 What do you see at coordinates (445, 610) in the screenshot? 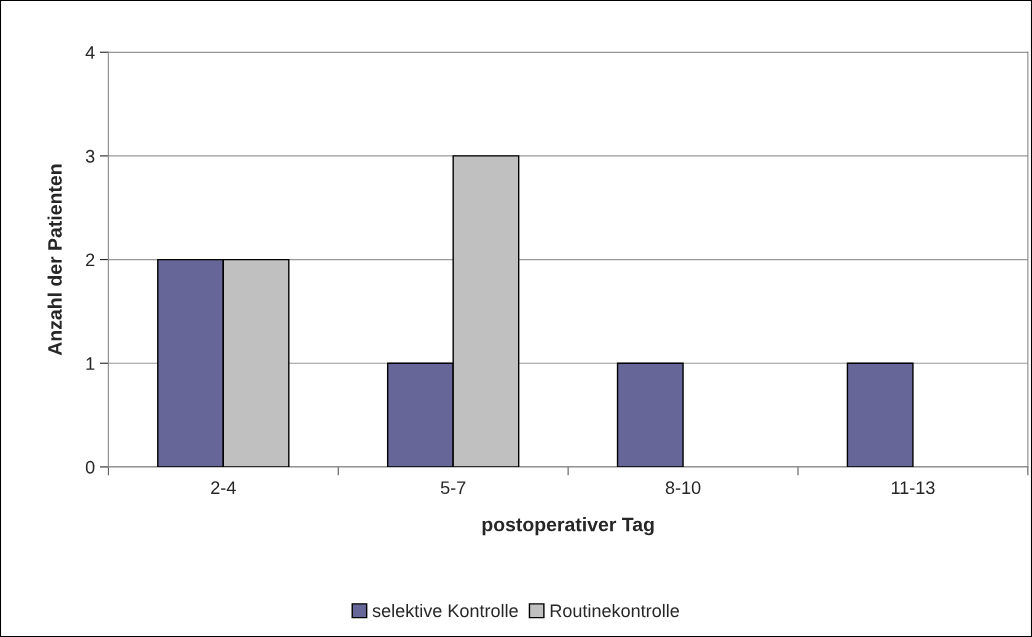
I see `legend-label: selektive Kontrolle` at bounding box center [445, 610].